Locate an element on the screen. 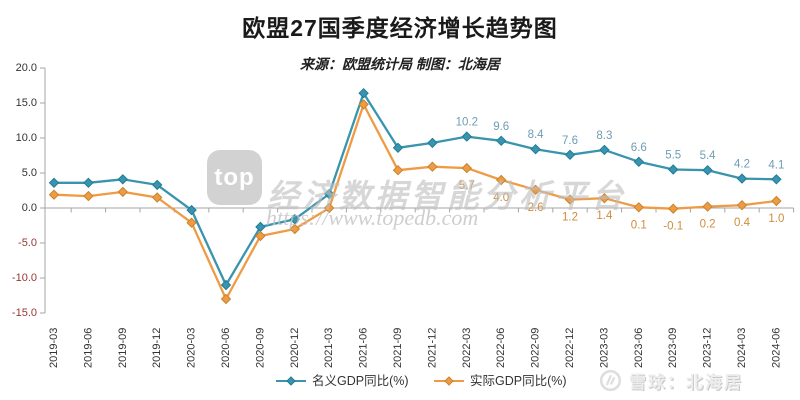 This screenshot has height=400, width=800. xueqiu-snowball-icon is located at coordinates (610, 380).